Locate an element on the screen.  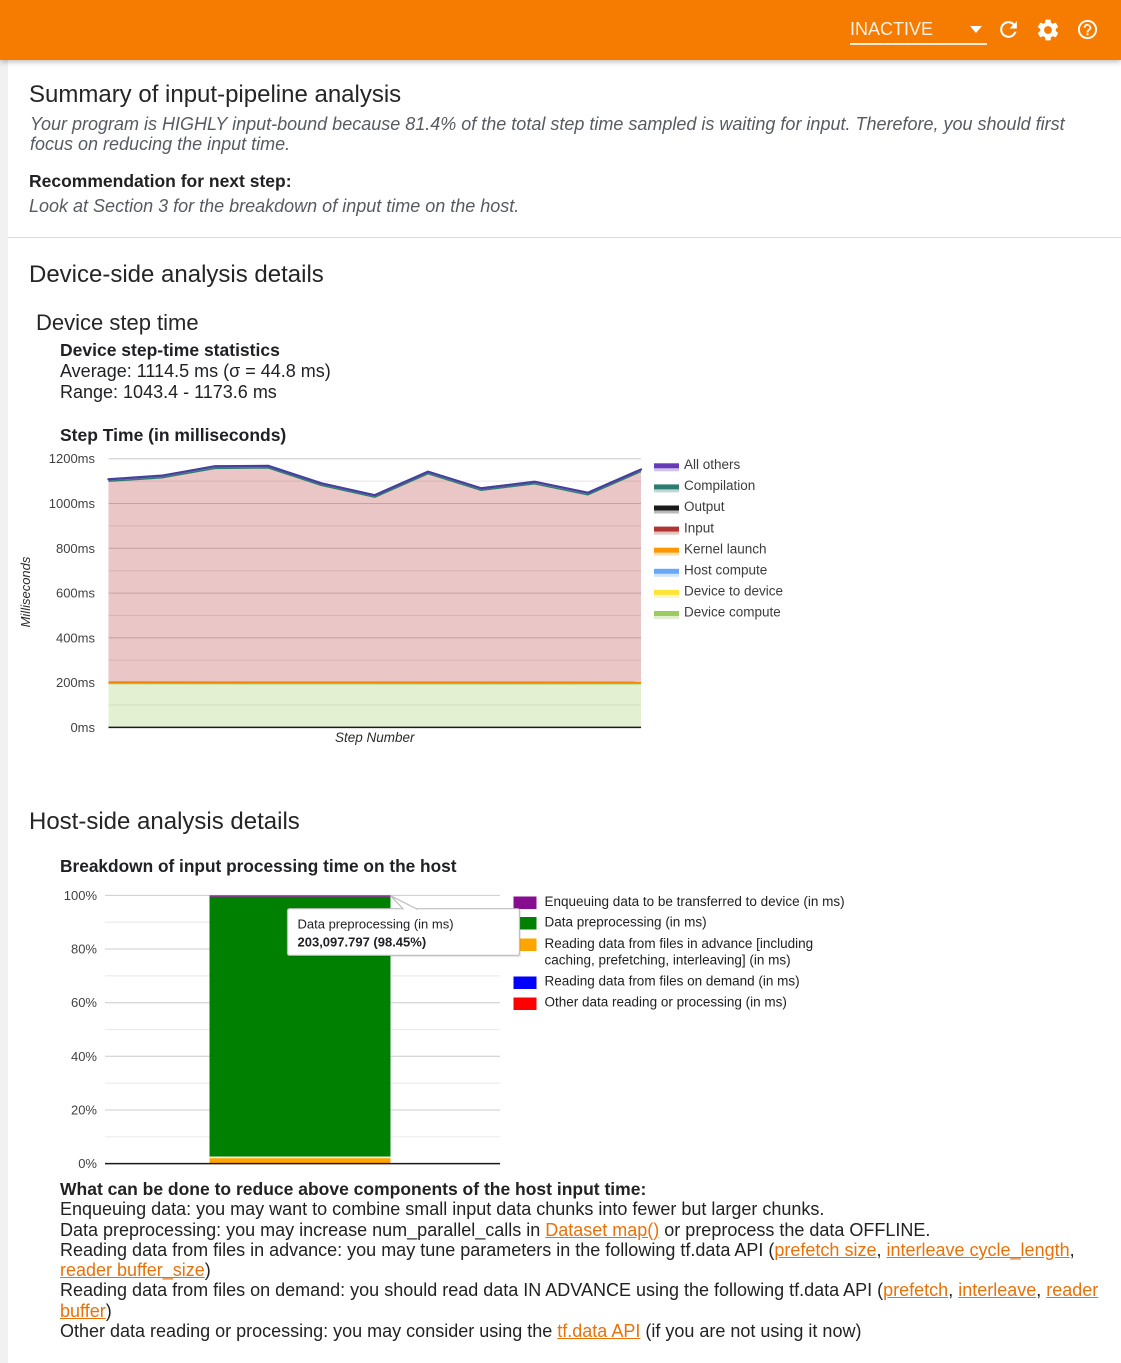
svg-text: 1000ms is located at coordinates (72, 503).